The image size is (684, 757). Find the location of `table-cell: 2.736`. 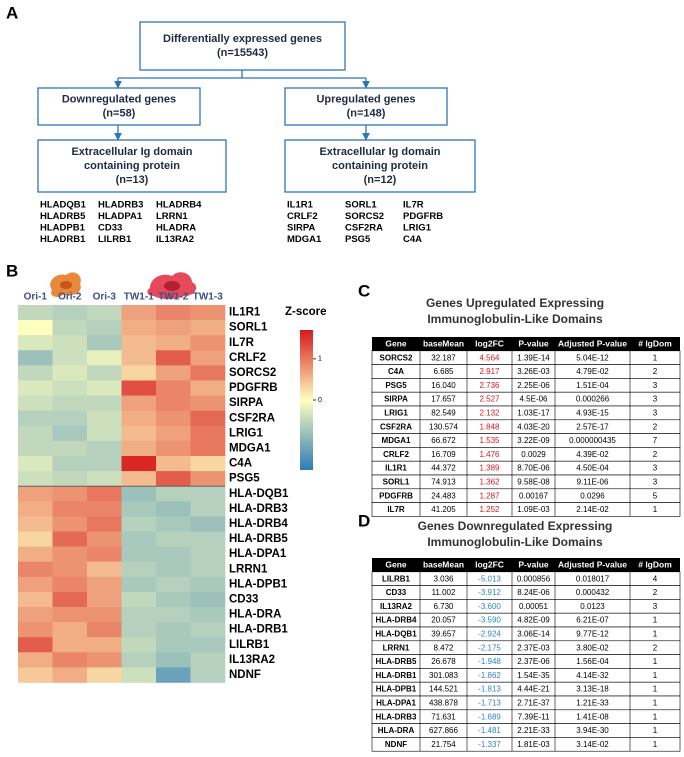

table-cell: 2.736 is located at coordinates (489, 385).